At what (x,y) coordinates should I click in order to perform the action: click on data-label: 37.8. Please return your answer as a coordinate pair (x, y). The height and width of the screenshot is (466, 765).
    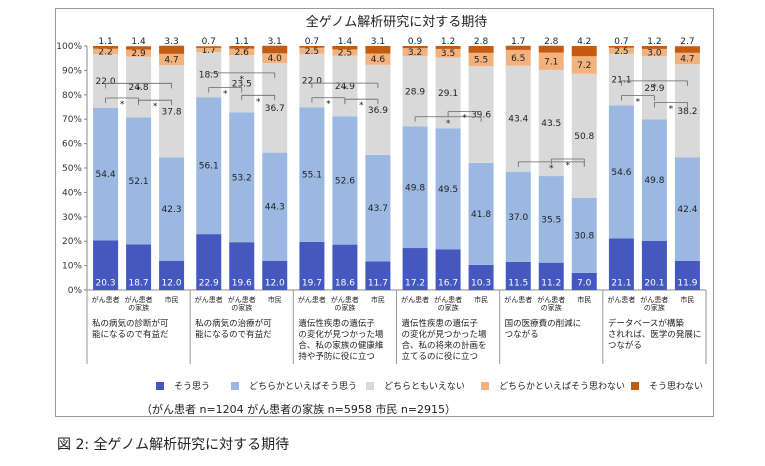
    Looking at the image, I should click on (172, 112).